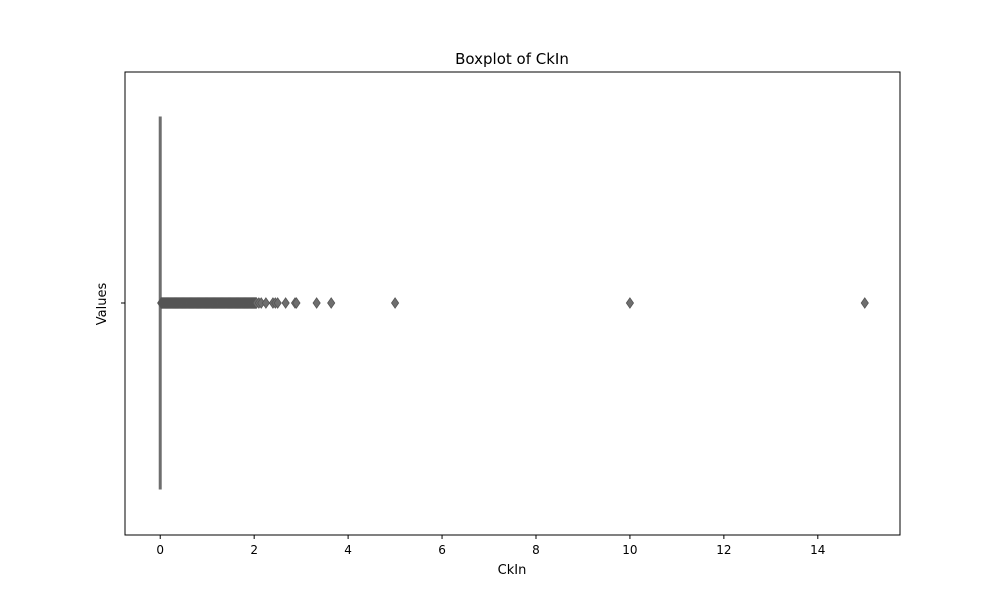 This screenshot has height=604, width=1000. I want to click on y-axis-label: Values, so click(102, 304).